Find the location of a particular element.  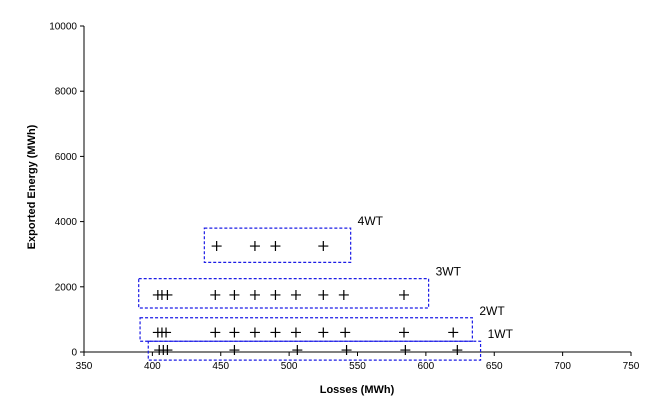

group-box-1wt is located at coordinates (314, 350).